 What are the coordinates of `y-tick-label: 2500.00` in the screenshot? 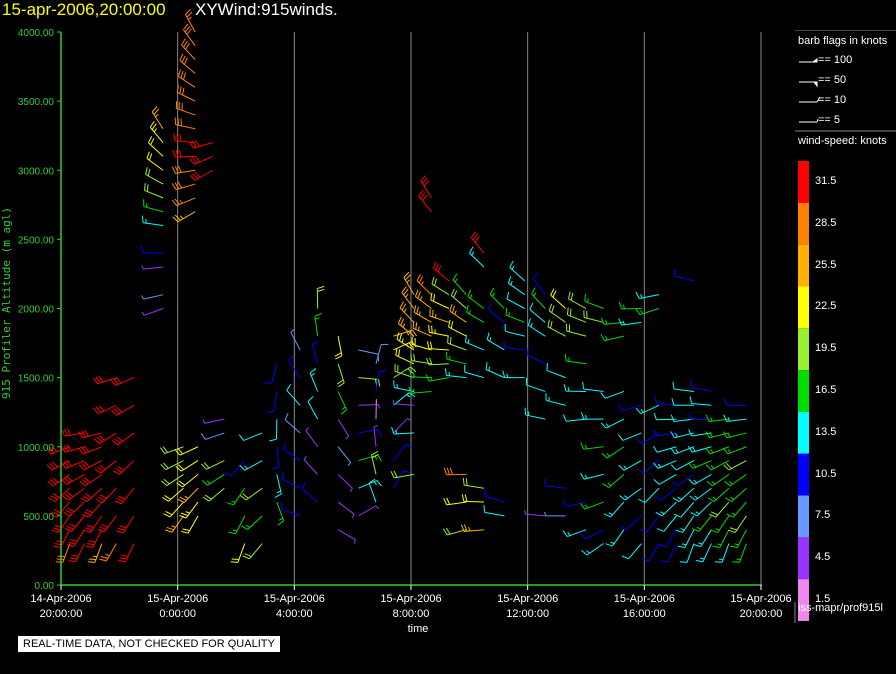 It's located at (36, 240).